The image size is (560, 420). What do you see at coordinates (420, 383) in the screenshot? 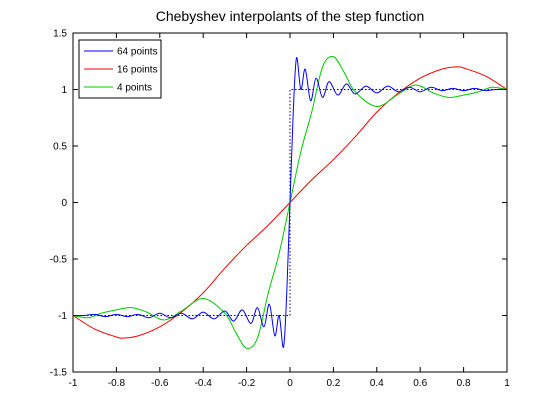
I see `x-tick-label: 0.6` at bounding box center [420, 383].